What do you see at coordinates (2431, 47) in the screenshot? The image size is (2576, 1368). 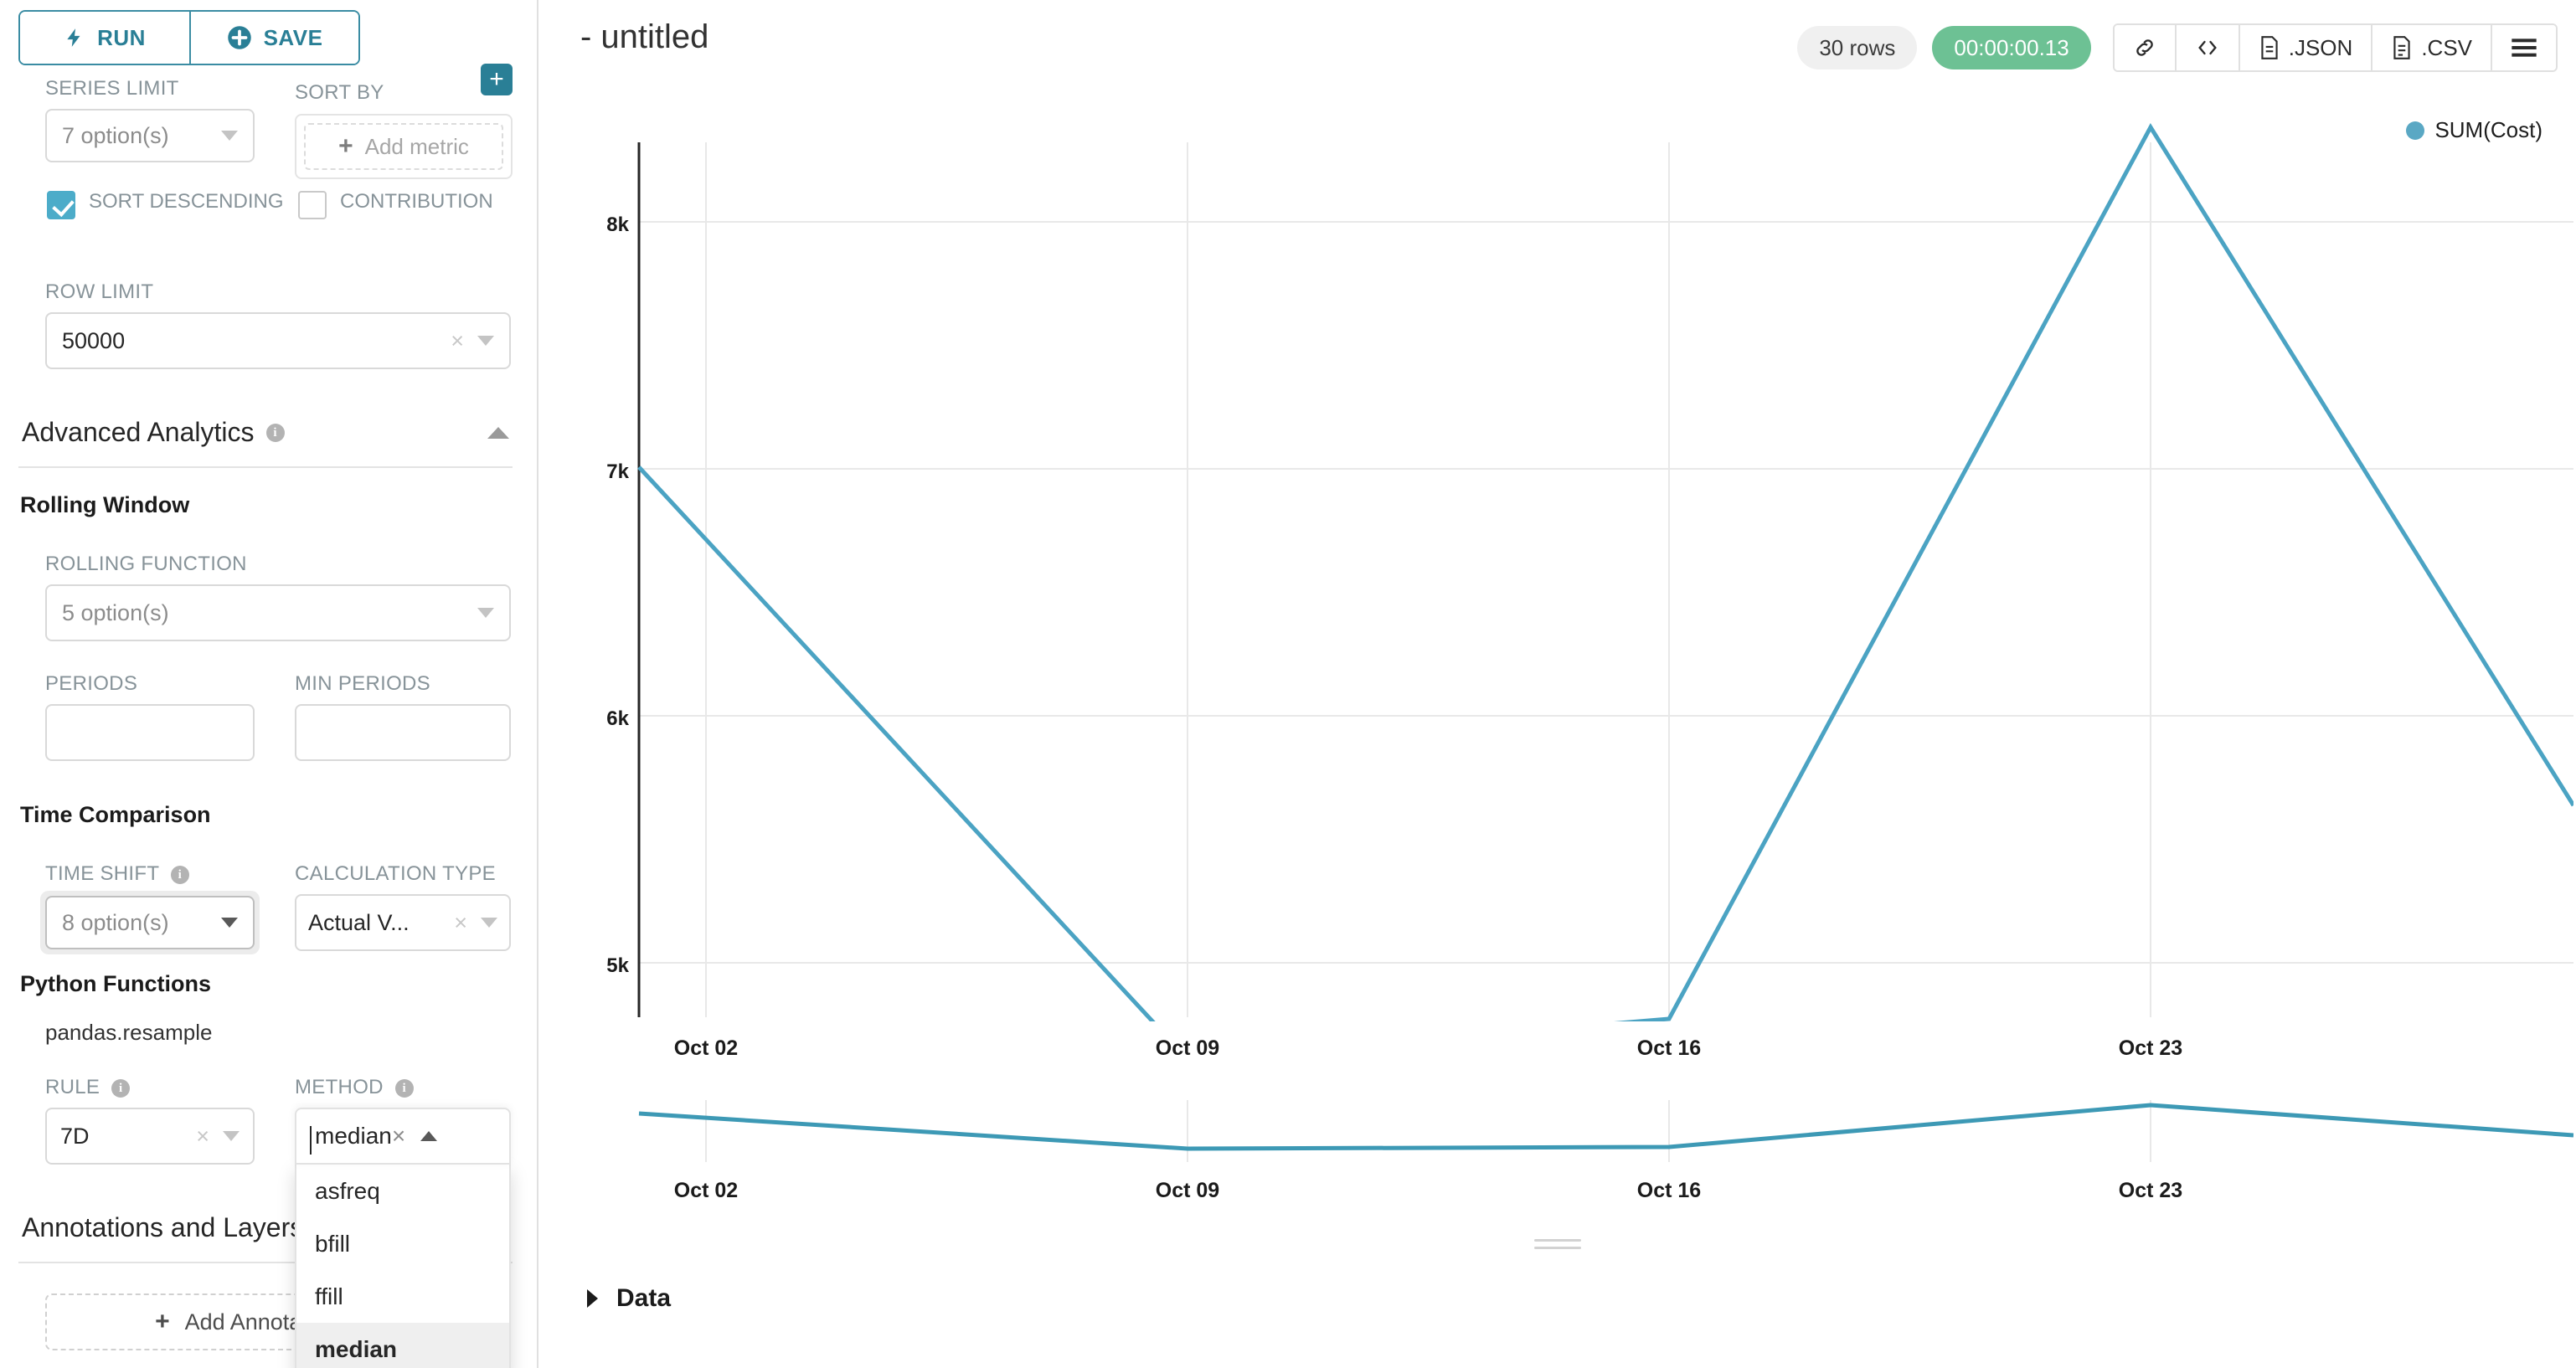 I see `download-csv-button: .CSV` at bounding box center [2431, 47].